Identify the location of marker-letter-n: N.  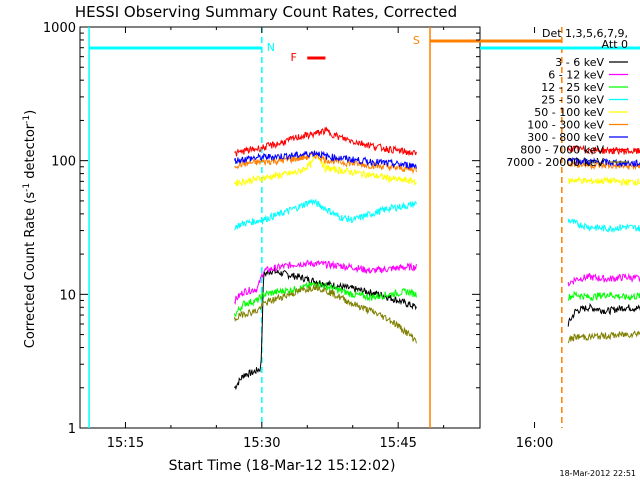
(271, 47).